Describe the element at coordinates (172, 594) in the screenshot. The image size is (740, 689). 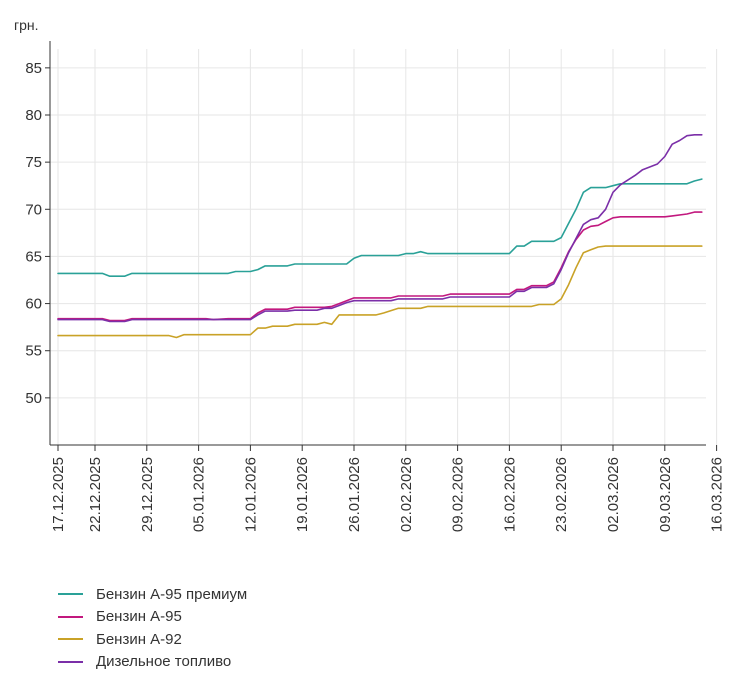
I see `legend-label: Бензин А-95 премиум` at that location.